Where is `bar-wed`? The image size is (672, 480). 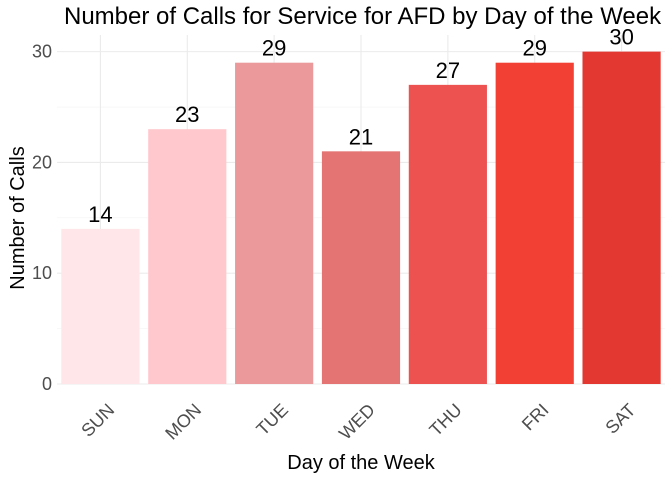
bar-wed is located at coordinates (361, 267).